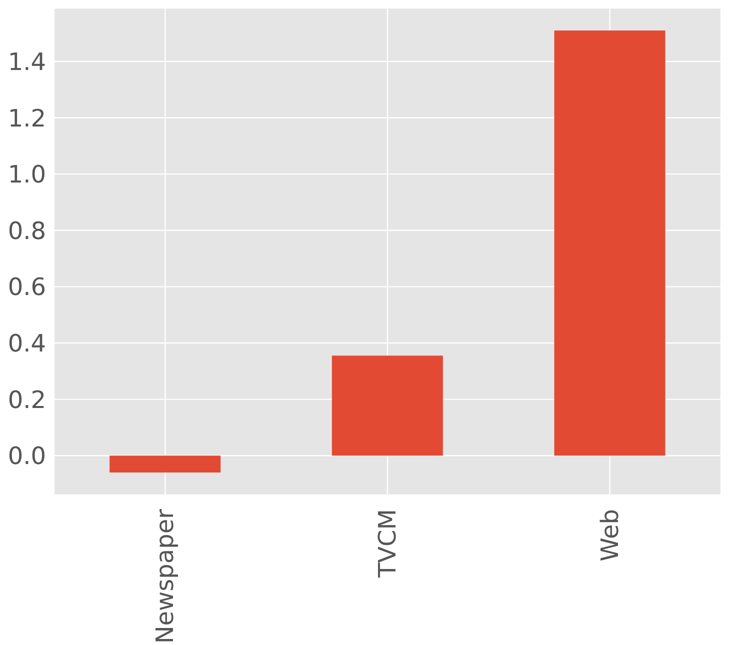 The height and width of the screenshot is (645, 729). I want to click on x-tick-label: TVCM, so click(388, 544).